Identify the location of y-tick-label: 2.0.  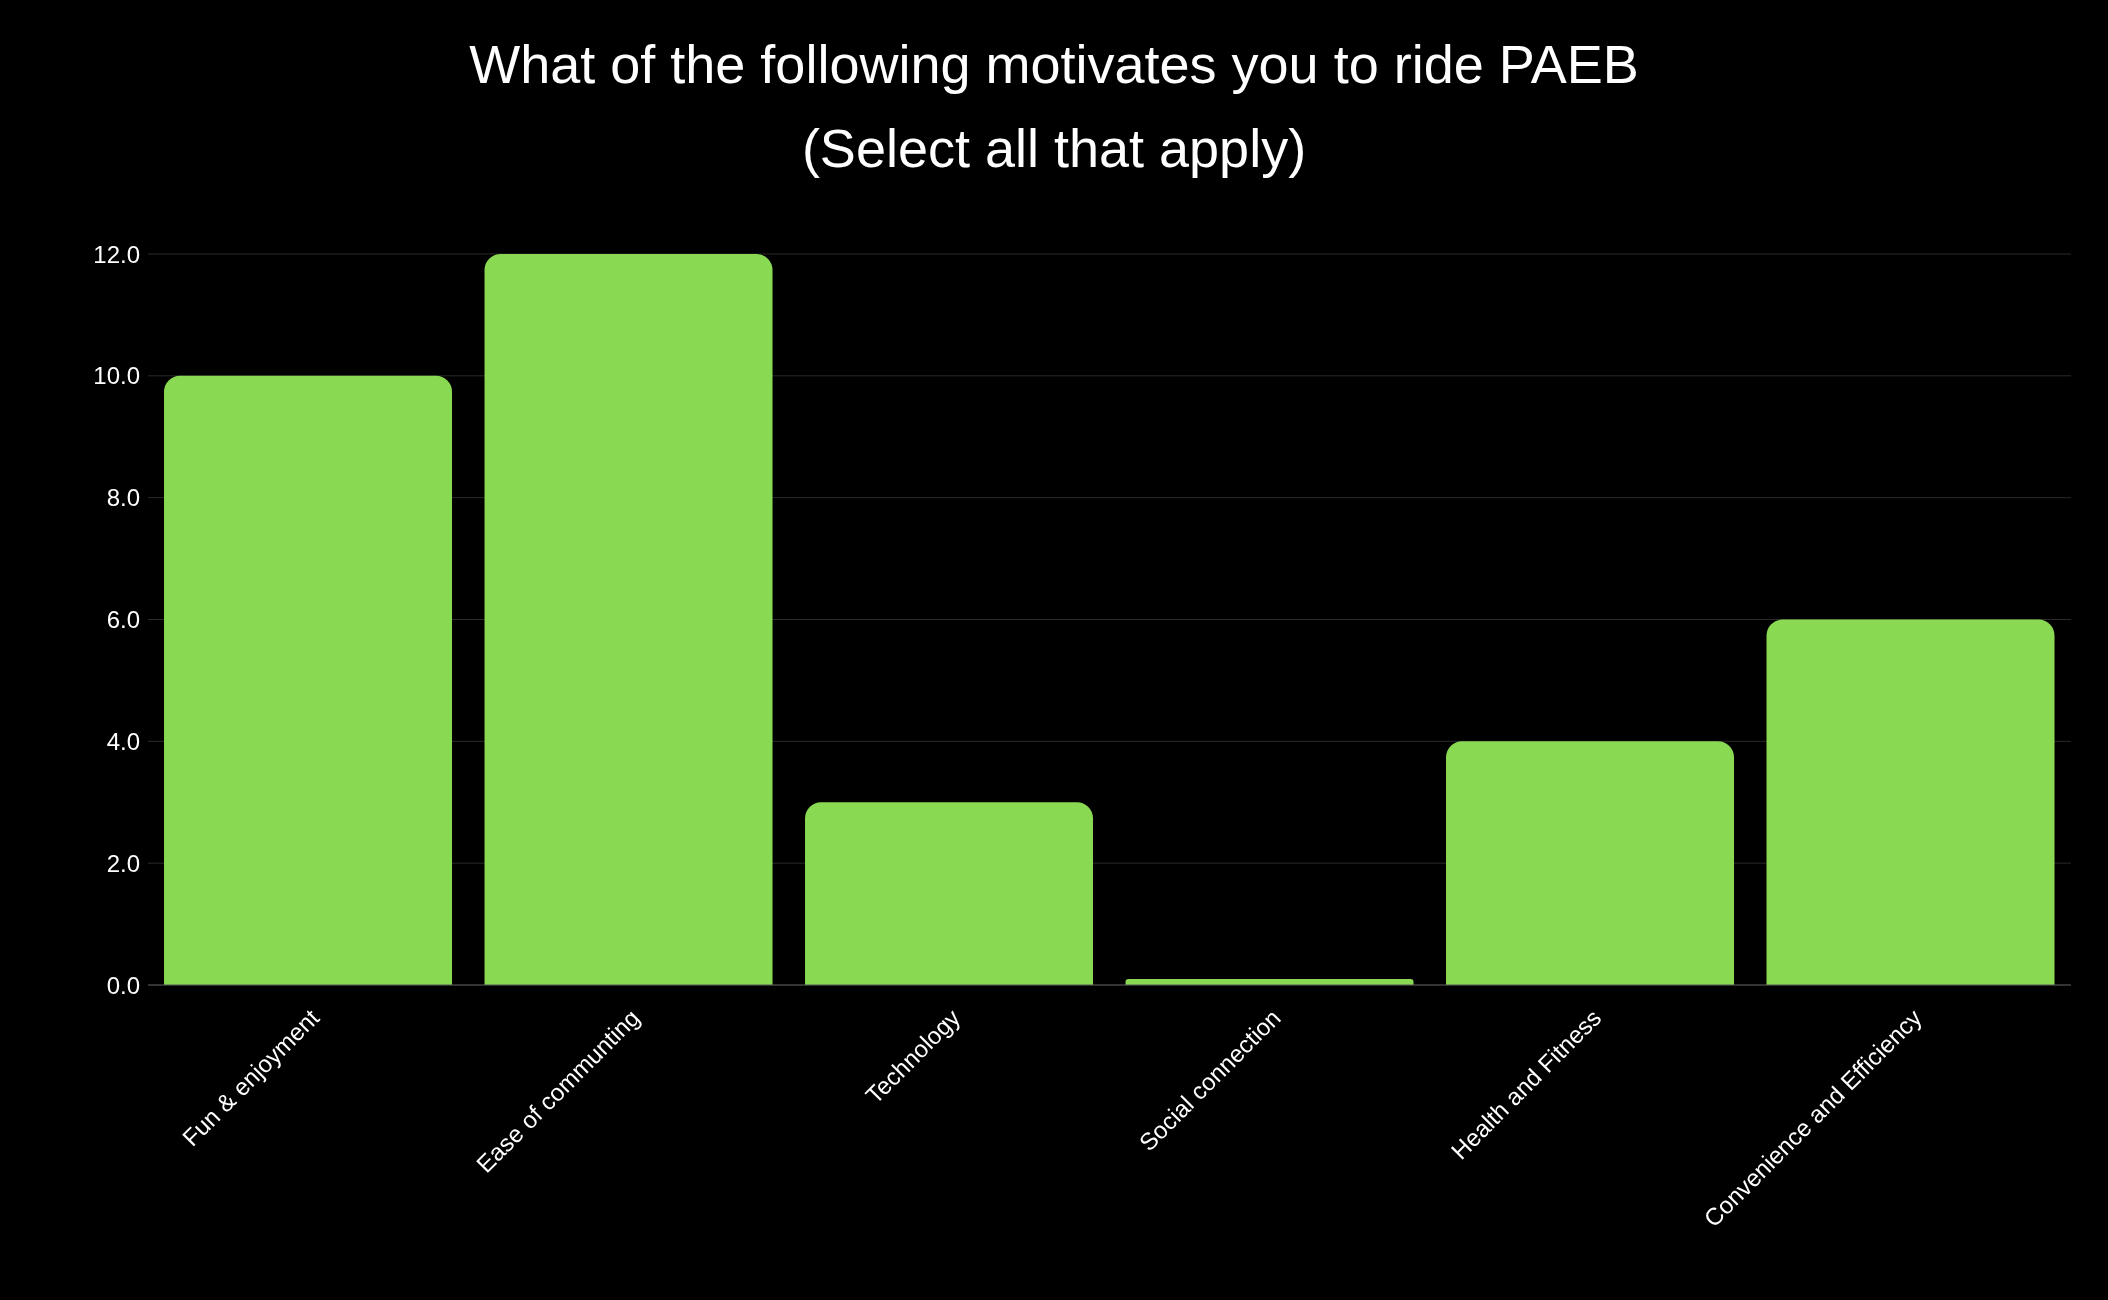
(123, 863).